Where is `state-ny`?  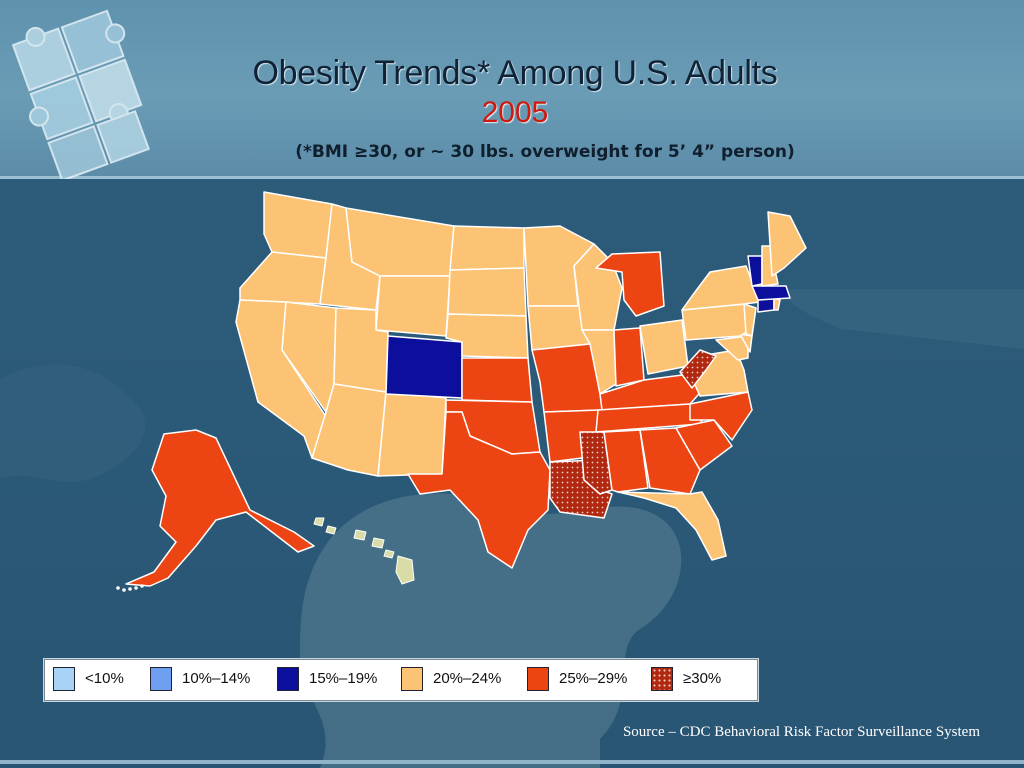
state-ny is located at coordinates (721, 288).